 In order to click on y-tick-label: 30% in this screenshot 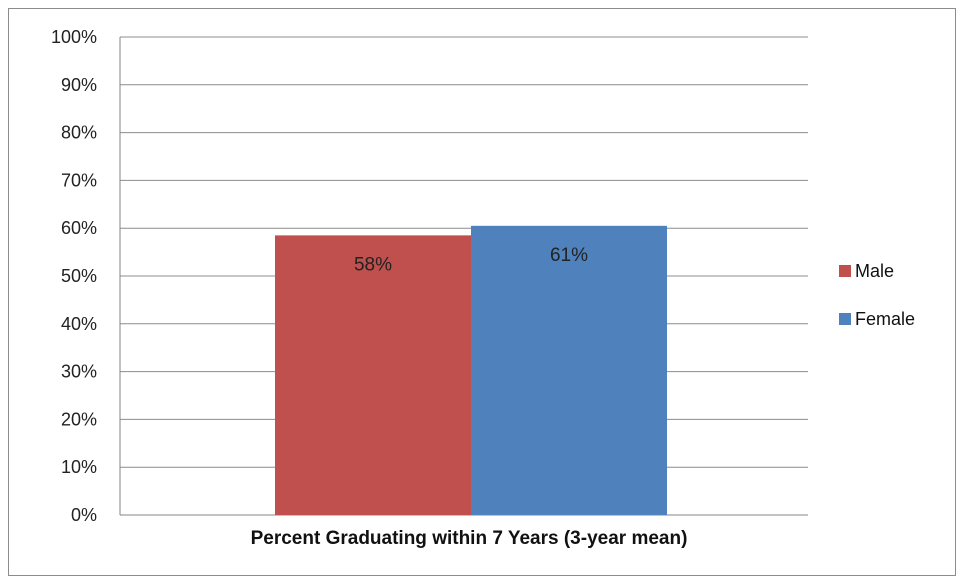, I will do `click(79, 372)`.